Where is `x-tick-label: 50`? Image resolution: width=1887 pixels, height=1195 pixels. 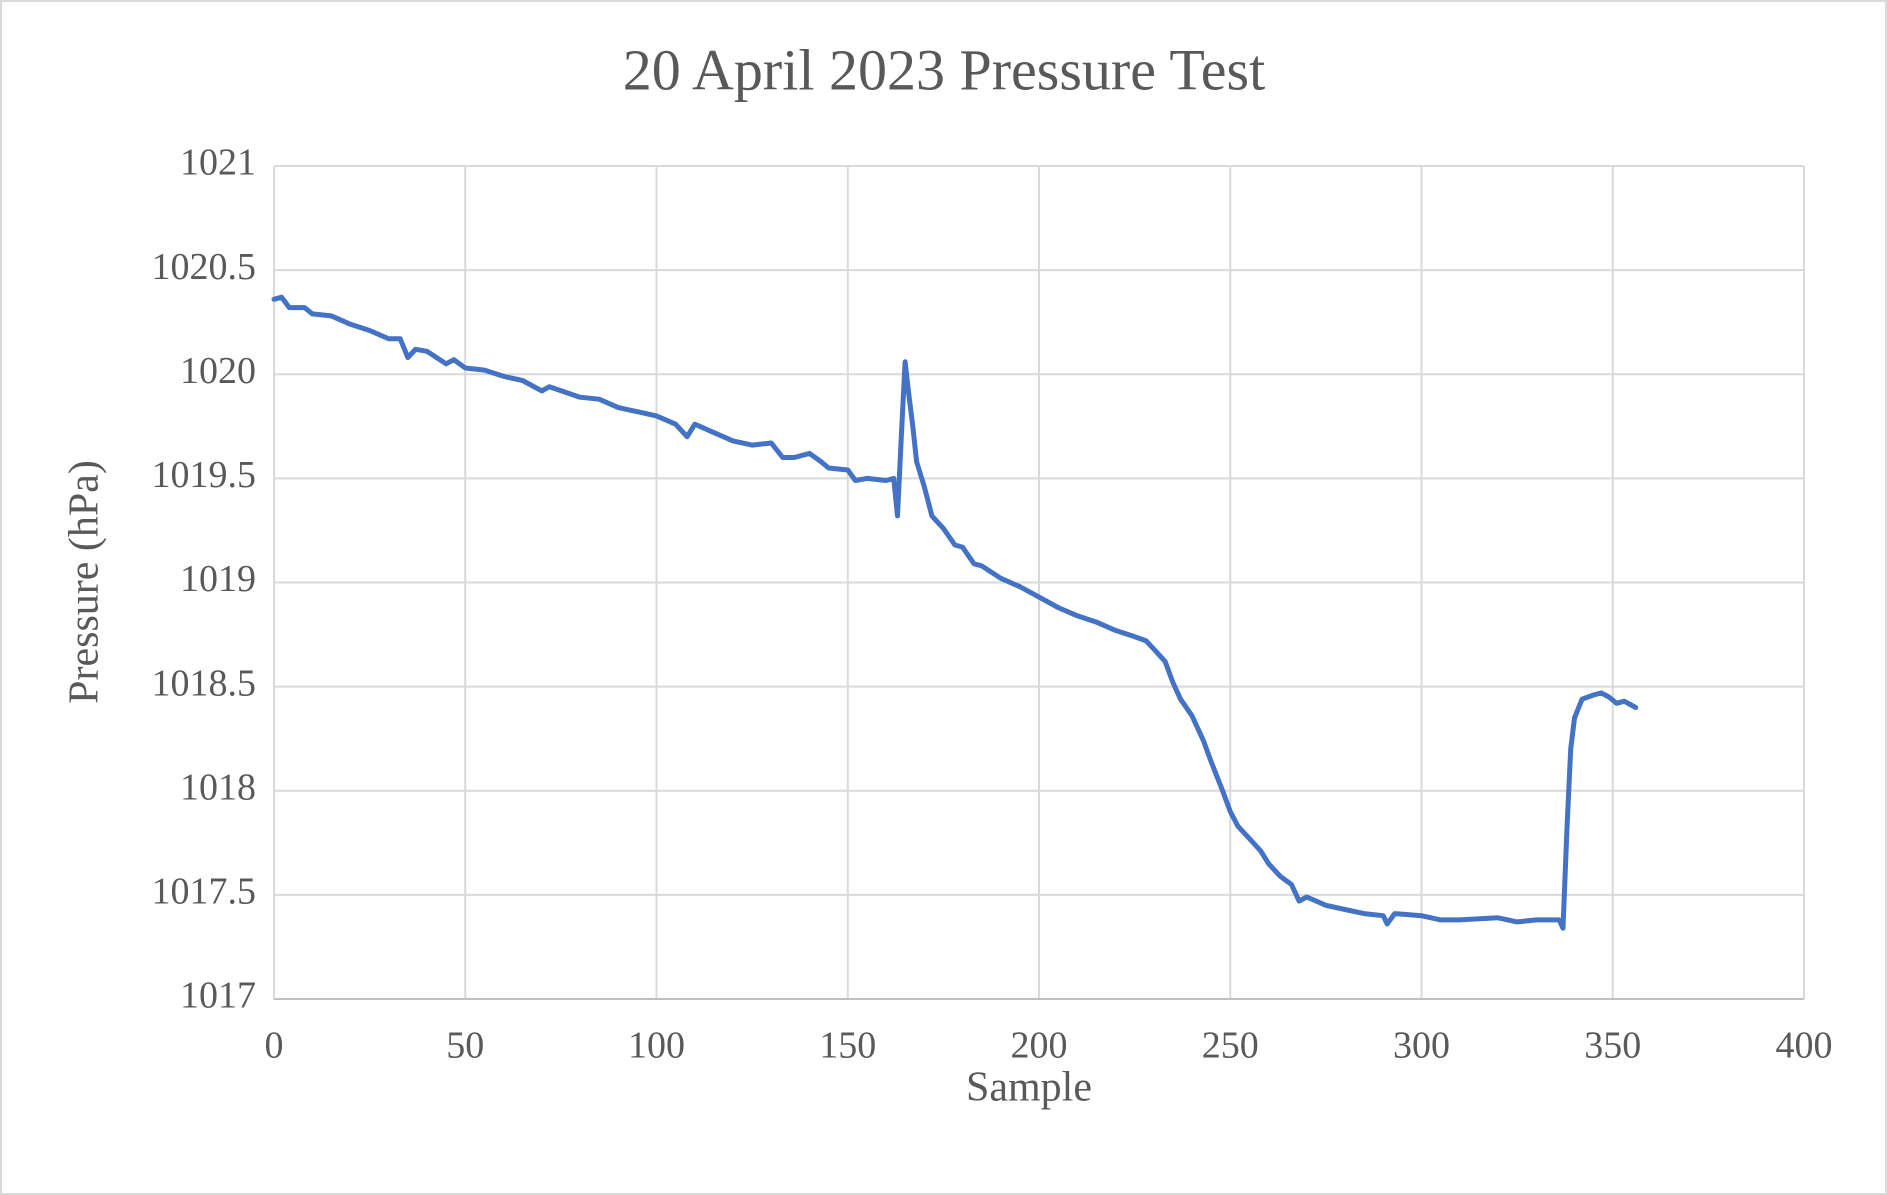
x-tick-label: 50 is located at coordinates (465, 1046).